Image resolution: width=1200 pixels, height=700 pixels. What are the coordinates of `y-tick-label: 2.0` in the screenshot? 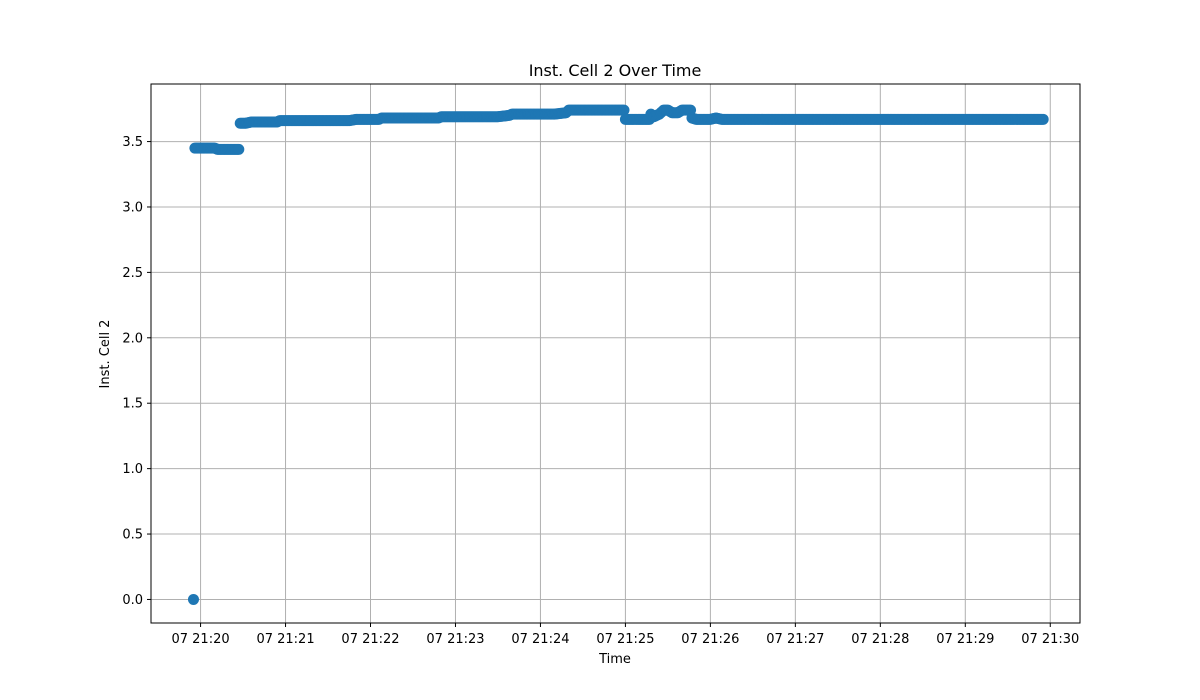 It's located at (132, 338).